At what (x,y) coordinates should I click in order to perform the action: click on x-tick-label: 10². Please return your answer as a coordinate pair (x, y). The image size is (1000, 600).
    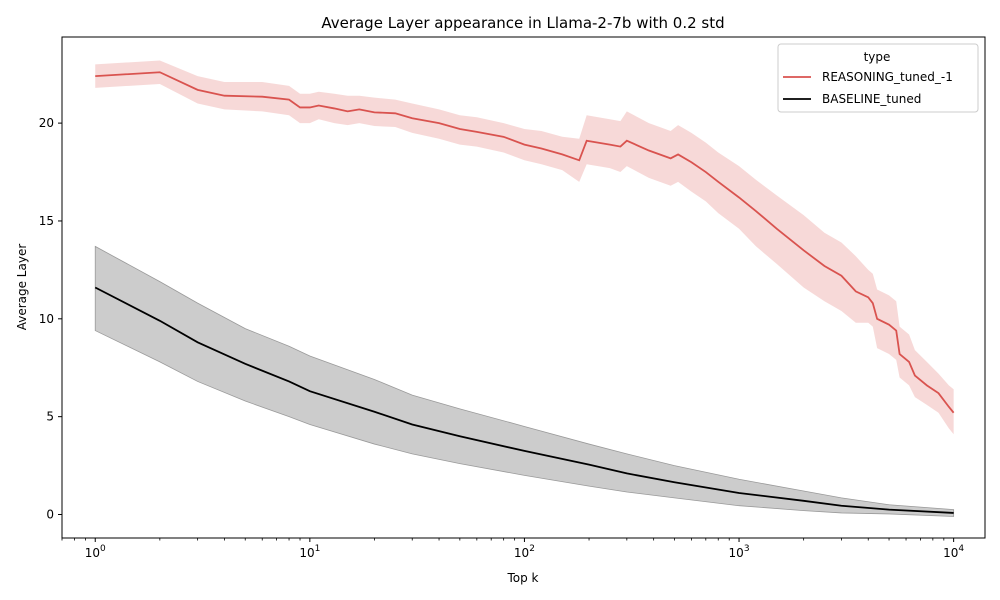
    Looking at the image, I should click on (524, 552).